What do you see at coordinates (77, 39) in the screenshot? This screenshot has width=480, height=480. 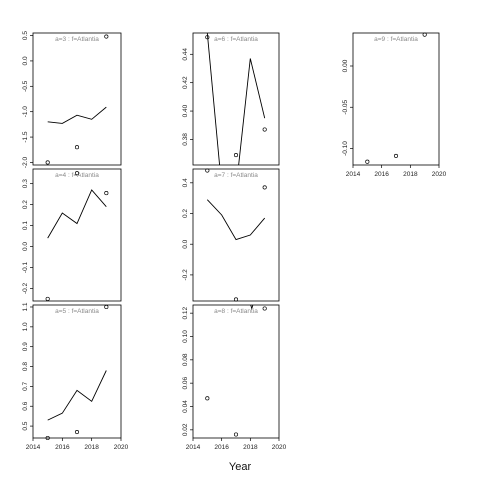 I see `facet-label: a=3 : f=Atlantia` at bounding box center [77, 39].